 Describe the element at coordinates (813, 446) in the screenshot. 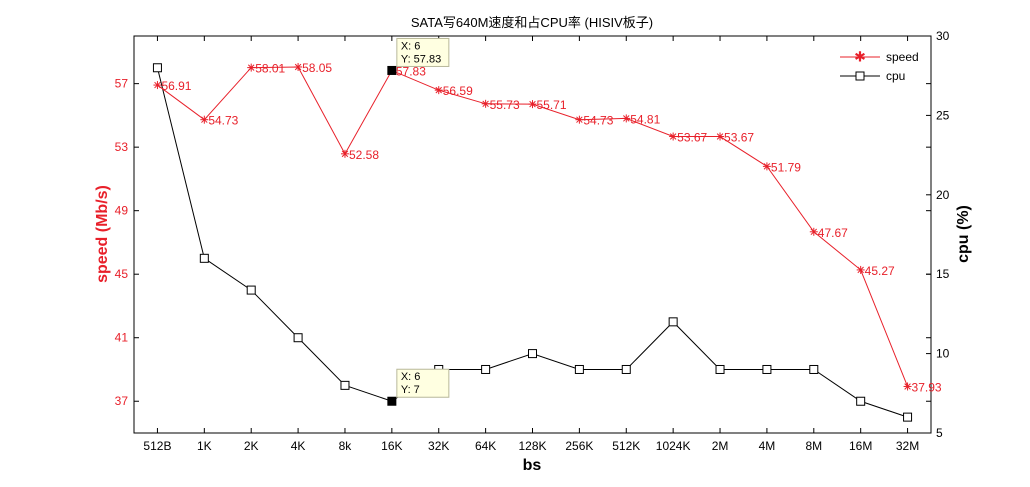

I see `x-tick-label-14: 8M` at that location.